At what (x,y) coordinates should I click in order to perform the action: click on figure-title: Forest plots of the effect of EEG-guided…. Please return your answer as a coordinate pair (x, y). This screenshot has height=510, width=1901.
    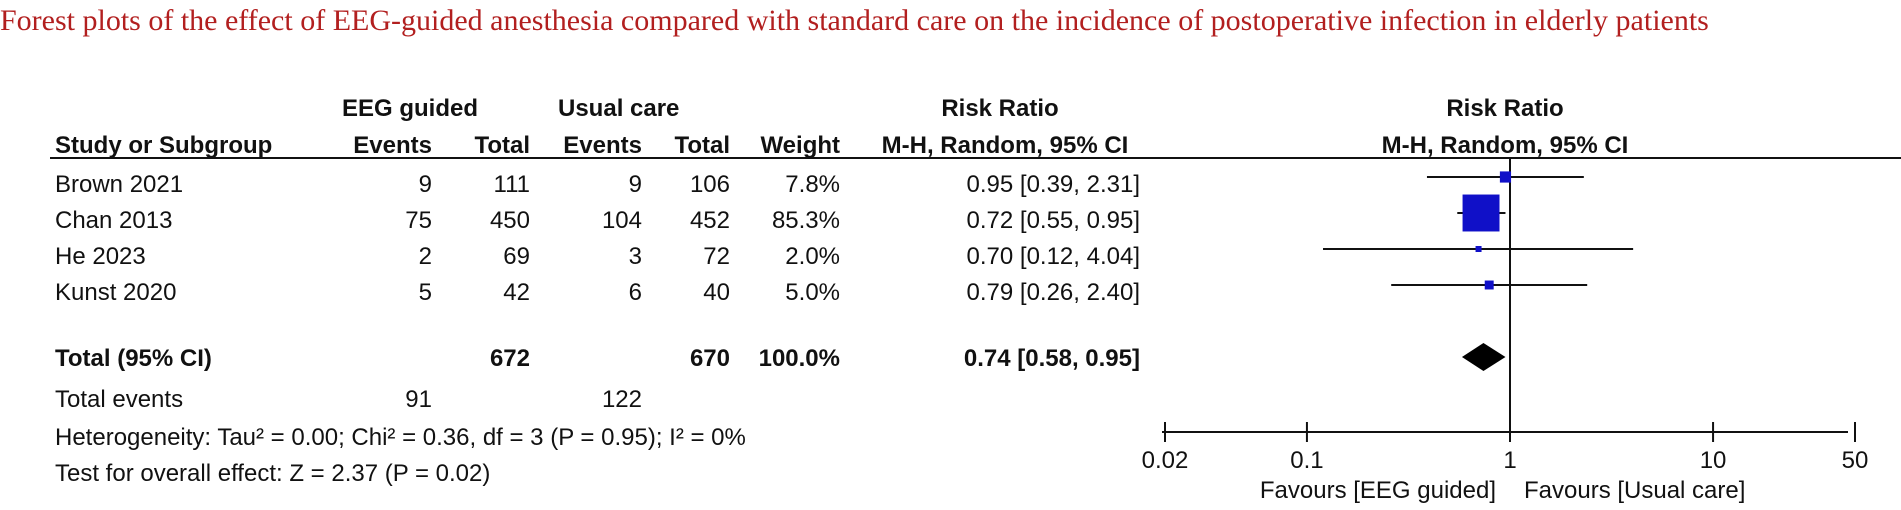
    Looking at the image, I should click on (854, 20).